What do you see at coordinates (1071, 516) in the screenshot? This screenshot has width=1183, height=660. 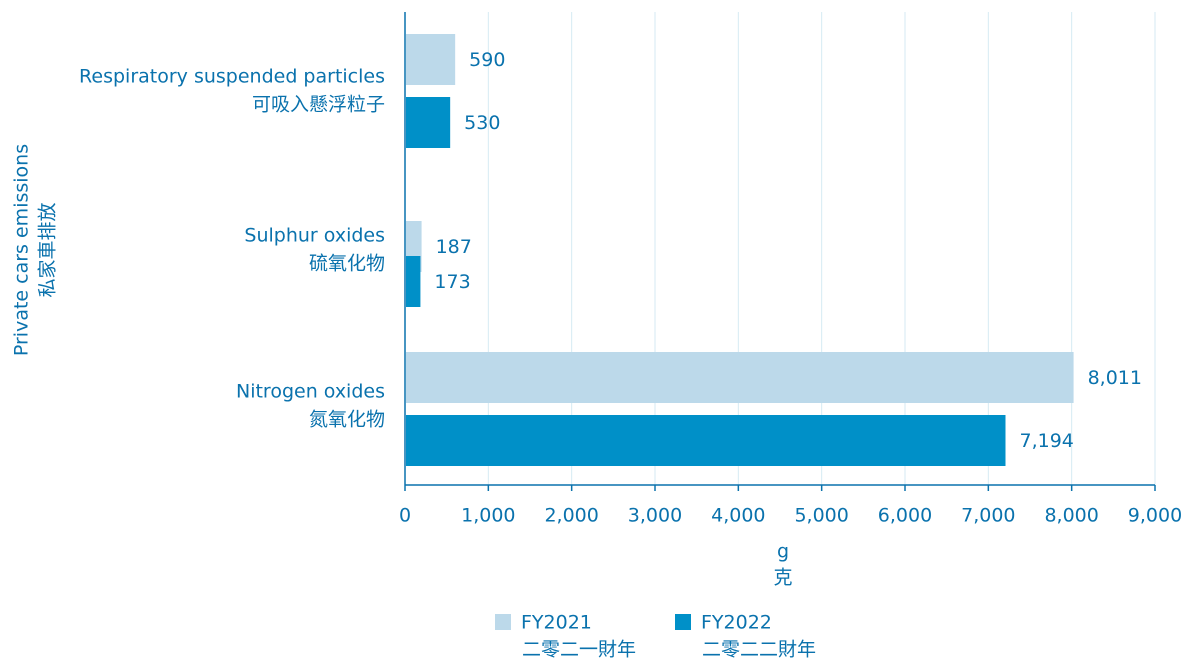 I see `x-tick-label: 8,000` at bounding box center [1071, 516].